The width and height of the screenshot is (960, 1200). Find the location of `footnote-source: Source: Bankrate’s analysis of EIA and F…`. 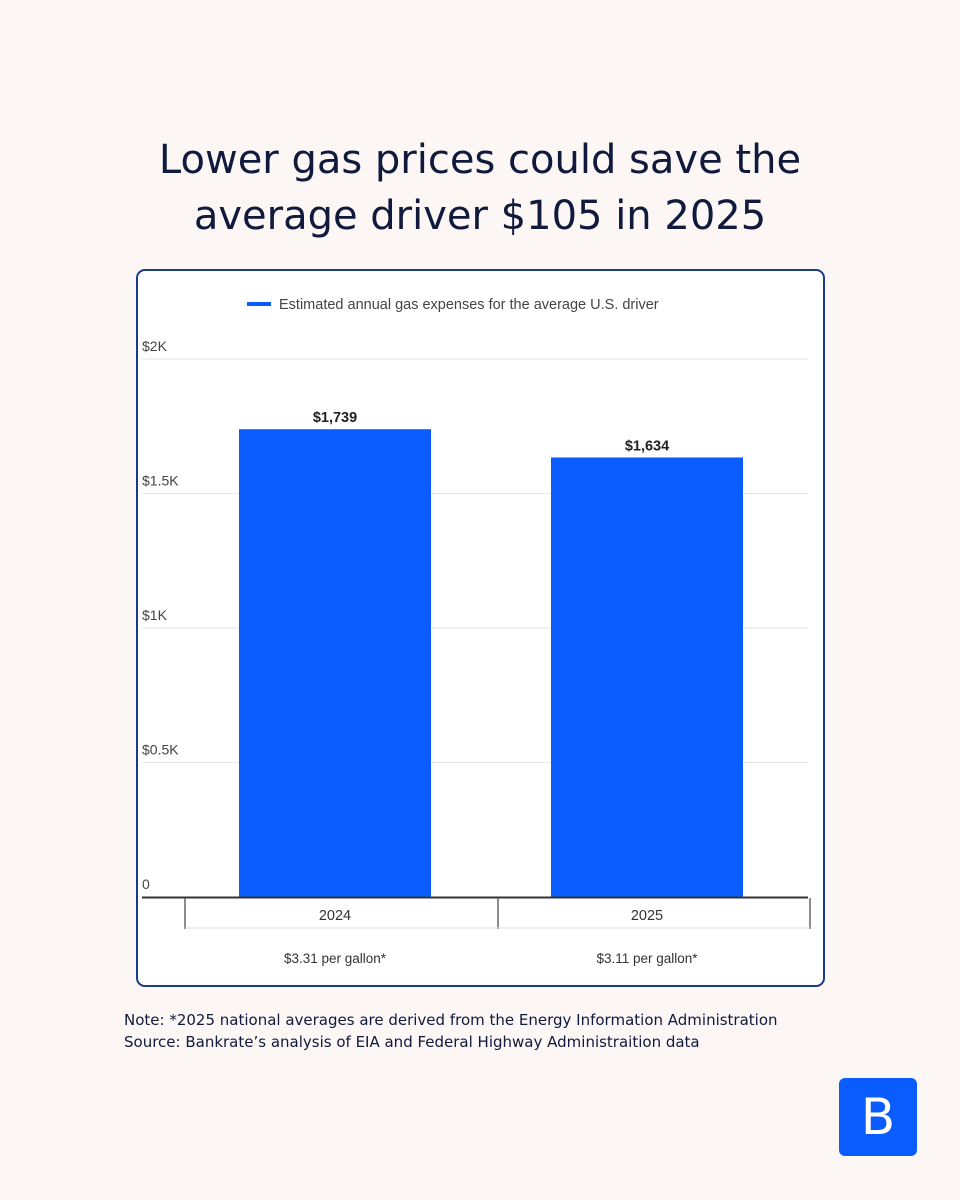

footnote-source: Source: Bankrate’s analysis of EIA and F… is located at coordinates (412, 1042).